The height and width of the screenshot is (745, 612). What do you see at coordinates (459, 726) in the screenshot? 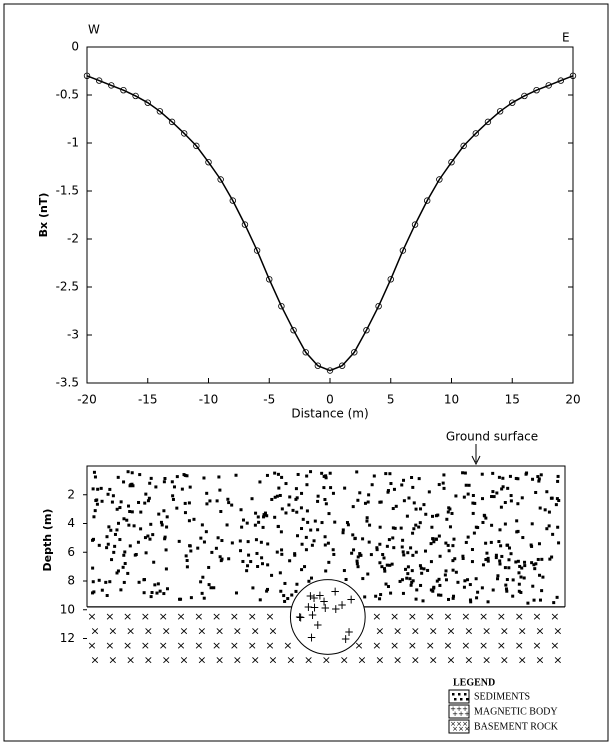
I see `legend-swatch` at bounding box center [459, 726].